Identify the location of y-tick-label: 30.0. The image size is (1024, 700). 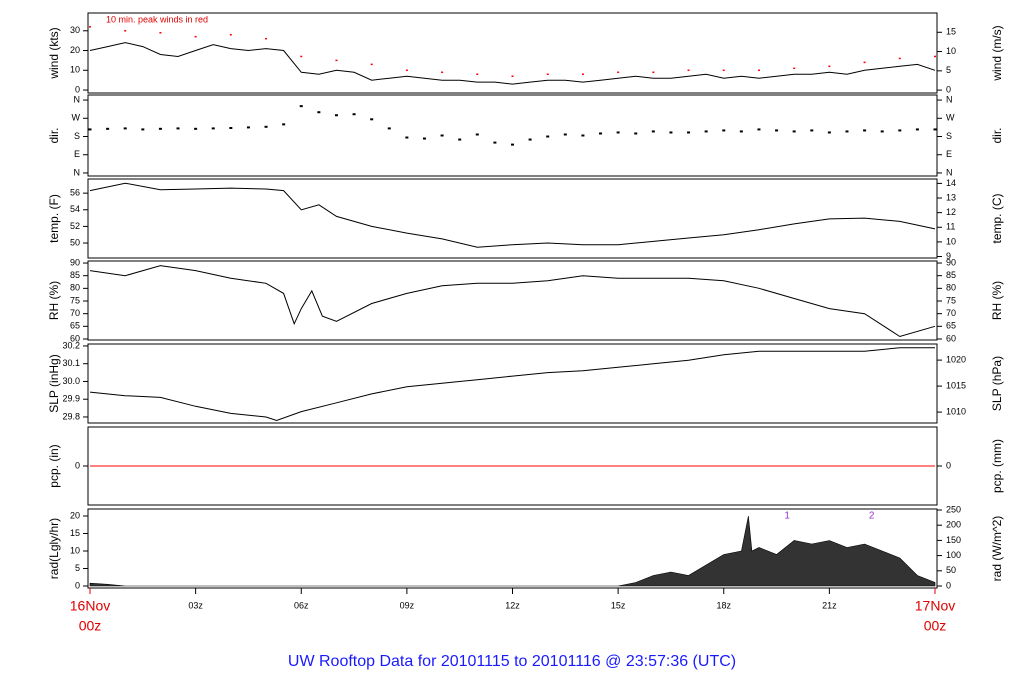
(71, 381).